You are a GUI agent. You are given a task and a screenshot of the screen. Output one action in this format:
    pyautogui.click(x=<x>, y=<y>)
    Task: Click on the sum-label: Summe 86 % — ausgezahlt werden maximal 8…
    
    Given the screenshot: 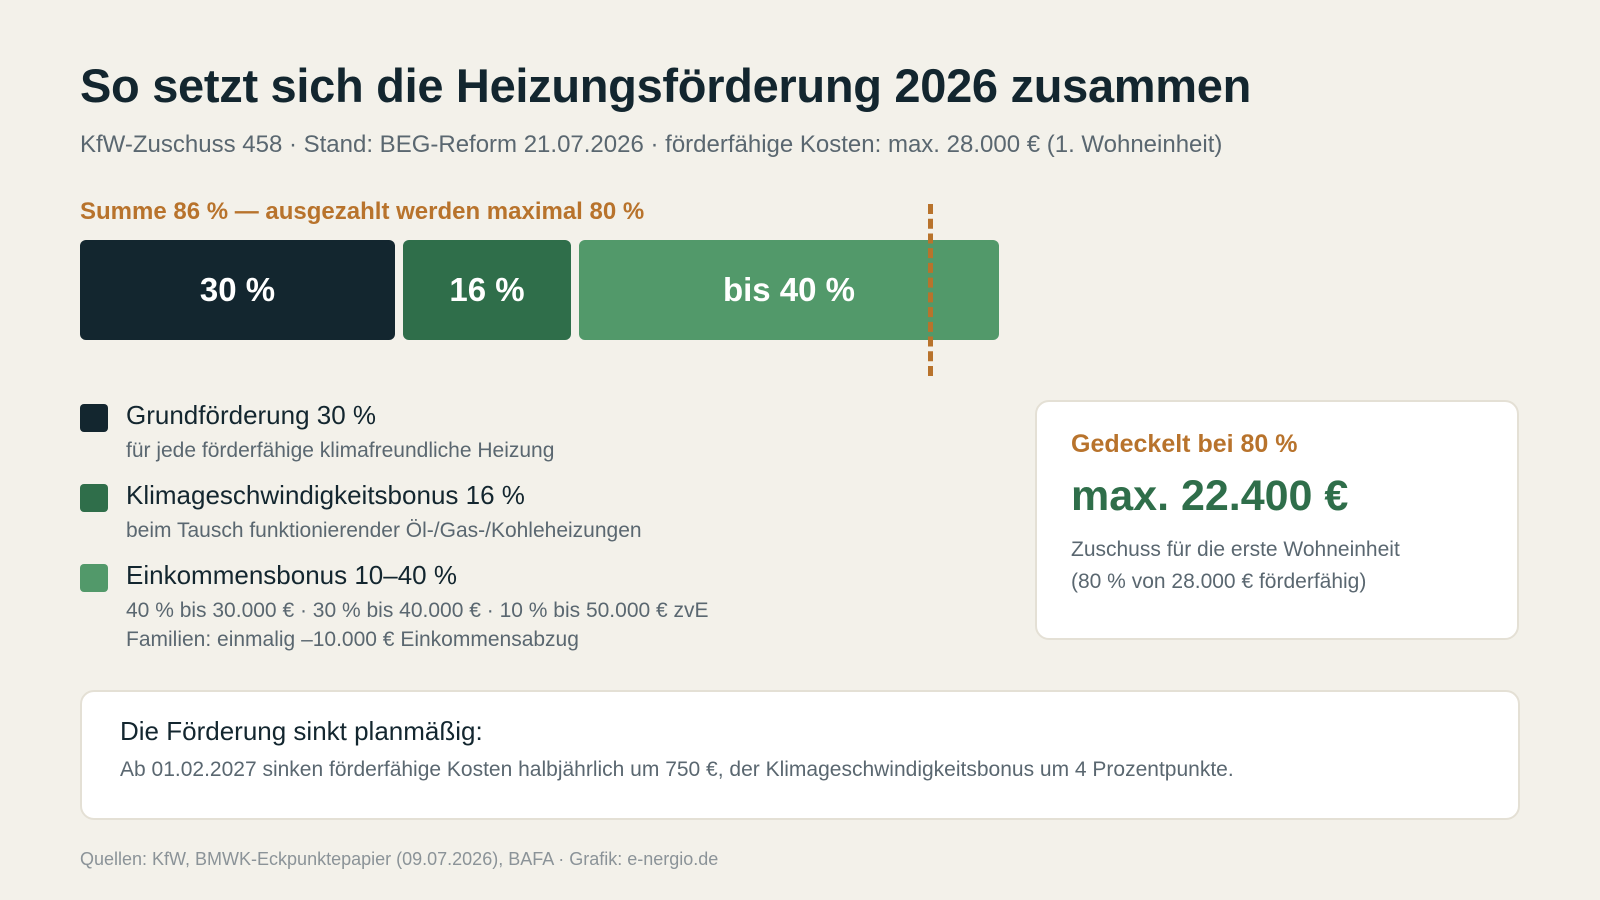 What is the action you would take?
    pyautogui.click(x=362, y=211)
    